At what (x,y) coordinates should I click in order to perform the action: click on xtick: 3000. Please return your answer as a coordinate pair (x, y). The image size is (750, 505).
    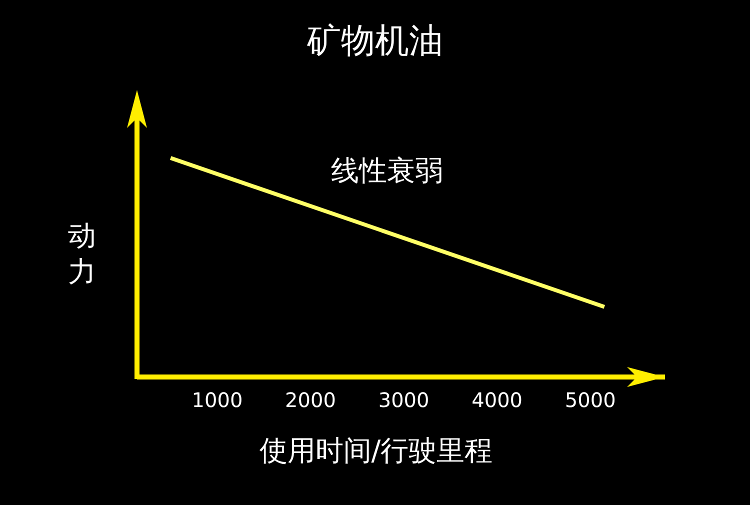
    Looking at the image, I should click on (404, 400).